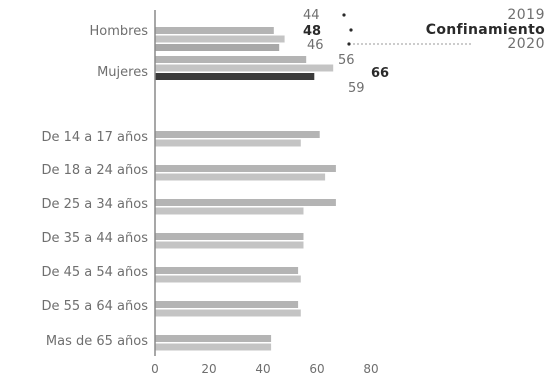 The image size is (548, 378). Describe the element at coordinates (315, 45) in the screenshot. I see `data-label-hombres-2020: 46` at that location.